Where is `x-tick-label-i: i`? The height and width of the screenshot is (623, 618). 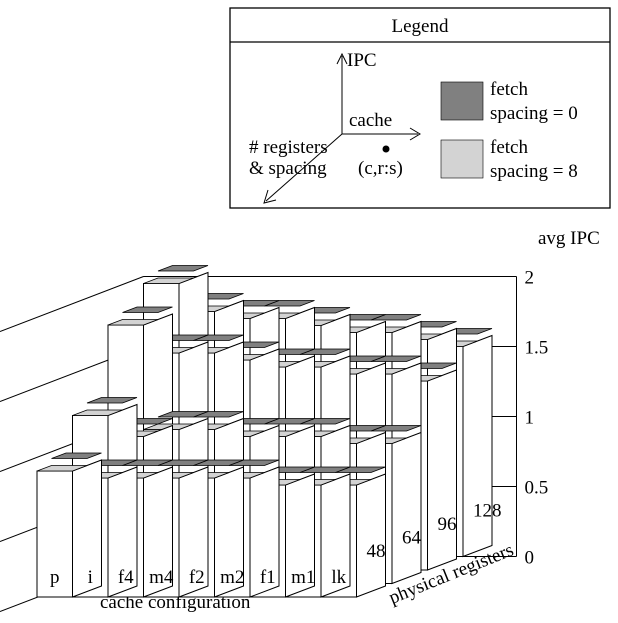
x-tick-label-i: i is located at coordinates (90, 577).